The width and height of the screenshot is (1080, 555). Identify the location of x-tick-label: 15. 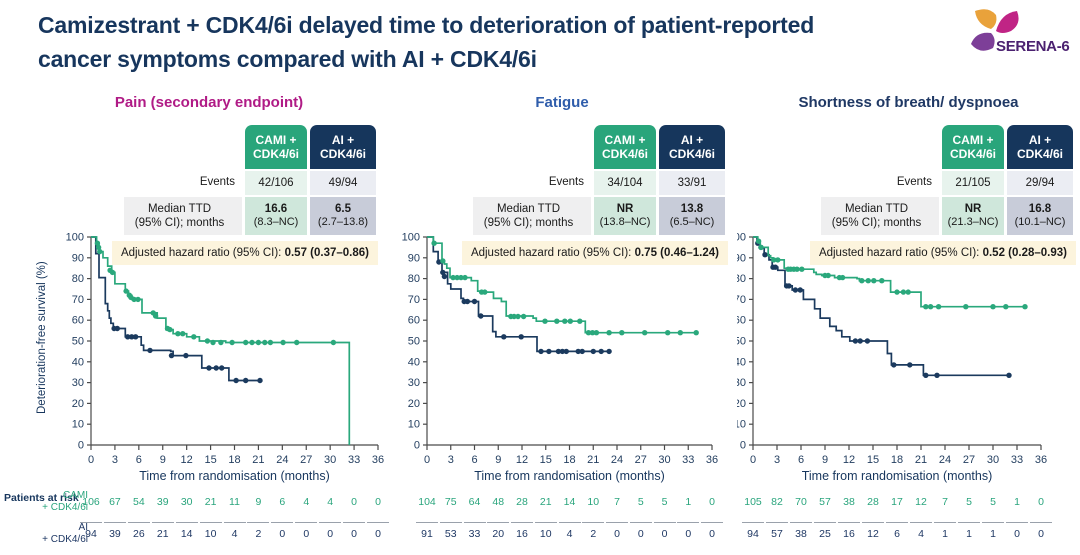
(873, 460).